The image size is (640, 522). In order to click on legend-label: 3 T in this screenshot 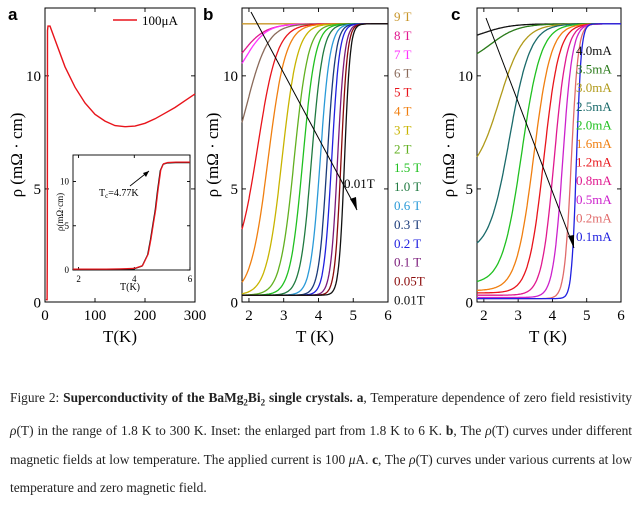, I will do `click(403, 129)`.